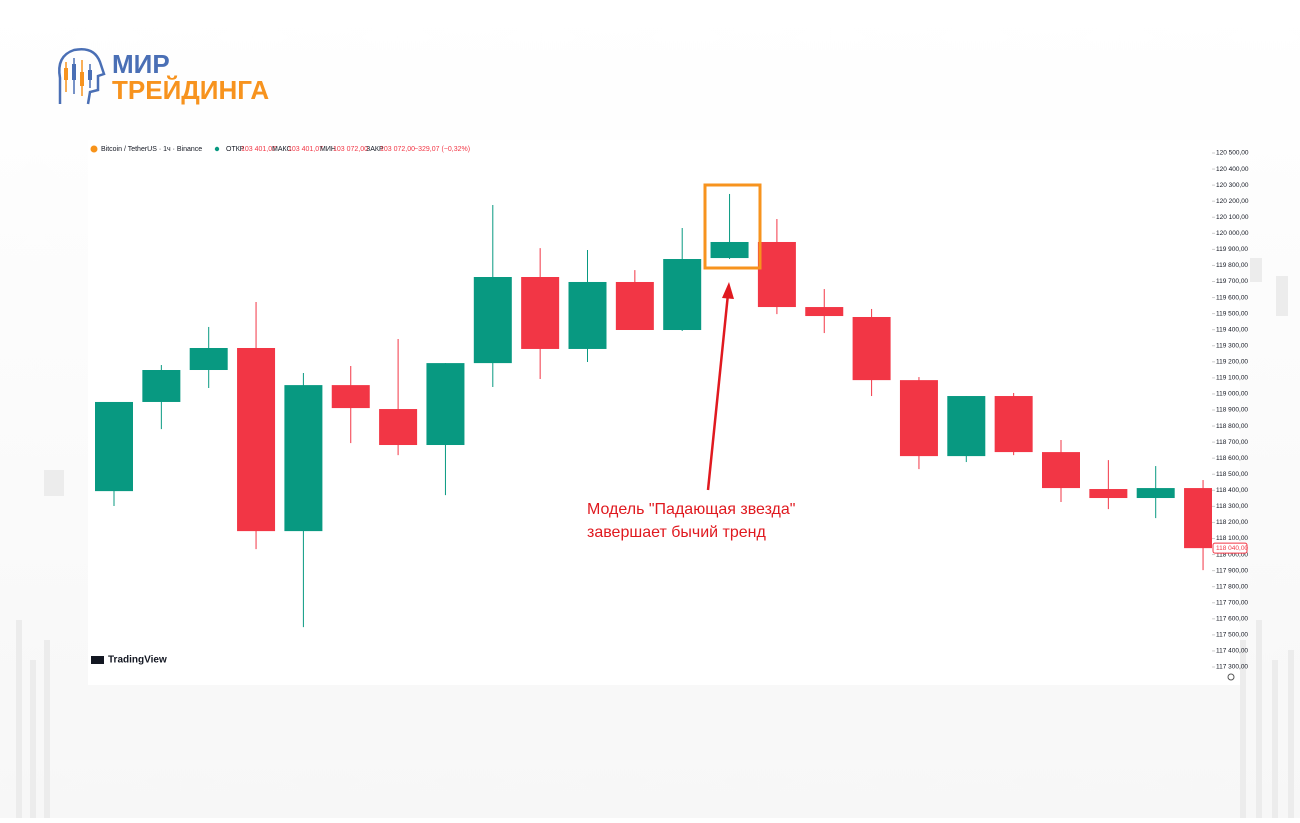 This screenshot has width=1300, height=823. What do you see at coordinates (151, 149) in the screenshot?
I see `symbol: Bitcoin / TetherUS · 1ч · Binance` at bounding box center [151, 149].